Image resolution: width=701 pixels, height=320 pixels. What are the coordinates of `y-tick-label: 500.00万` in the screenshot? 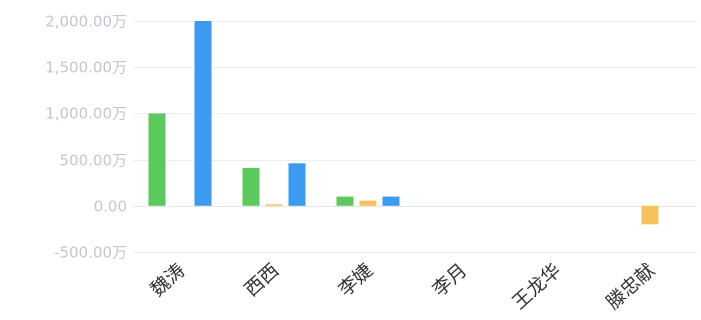 It's located at (94, 161).